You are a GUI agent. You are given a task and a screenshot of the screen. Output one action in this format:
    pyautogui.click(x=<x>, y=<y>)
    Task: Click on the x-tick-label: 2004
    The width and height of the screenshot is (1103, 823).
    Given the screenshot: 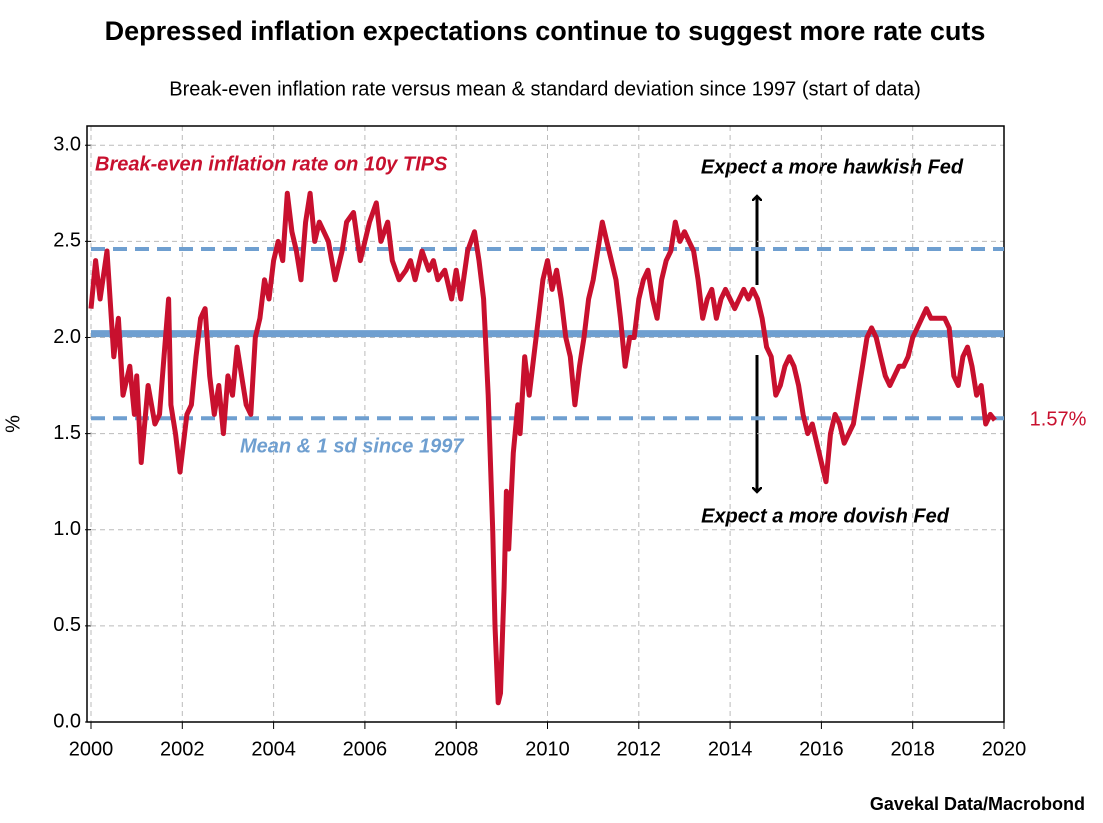 What is the action you would take?
    pyautogui.click(x=273, y=749)
    